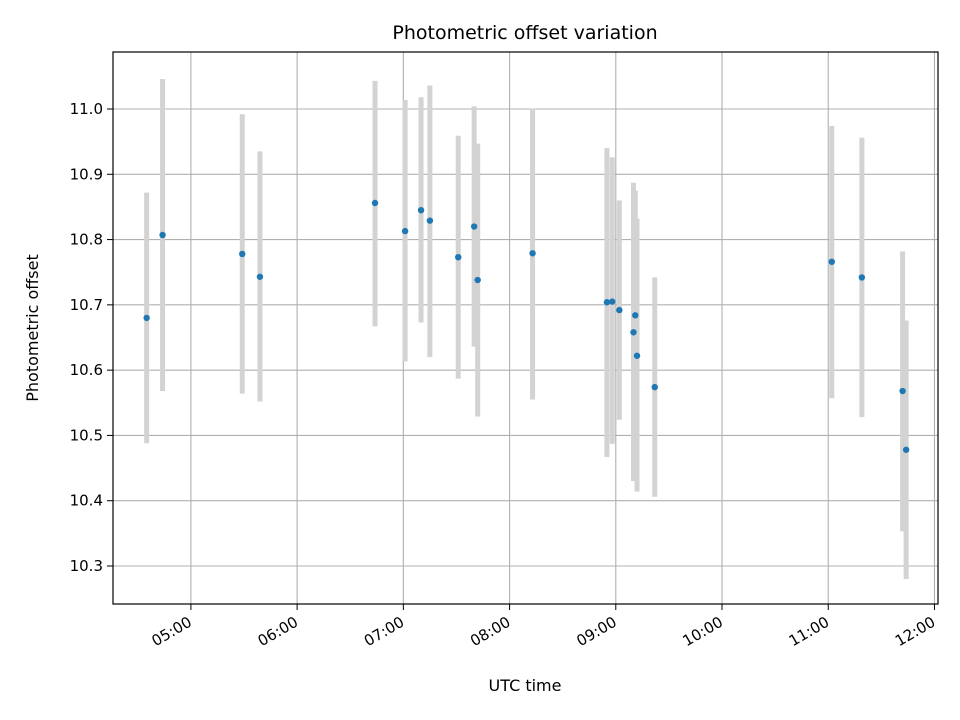  I want to click on y-tick-label: 10.8, so click(86, 240).